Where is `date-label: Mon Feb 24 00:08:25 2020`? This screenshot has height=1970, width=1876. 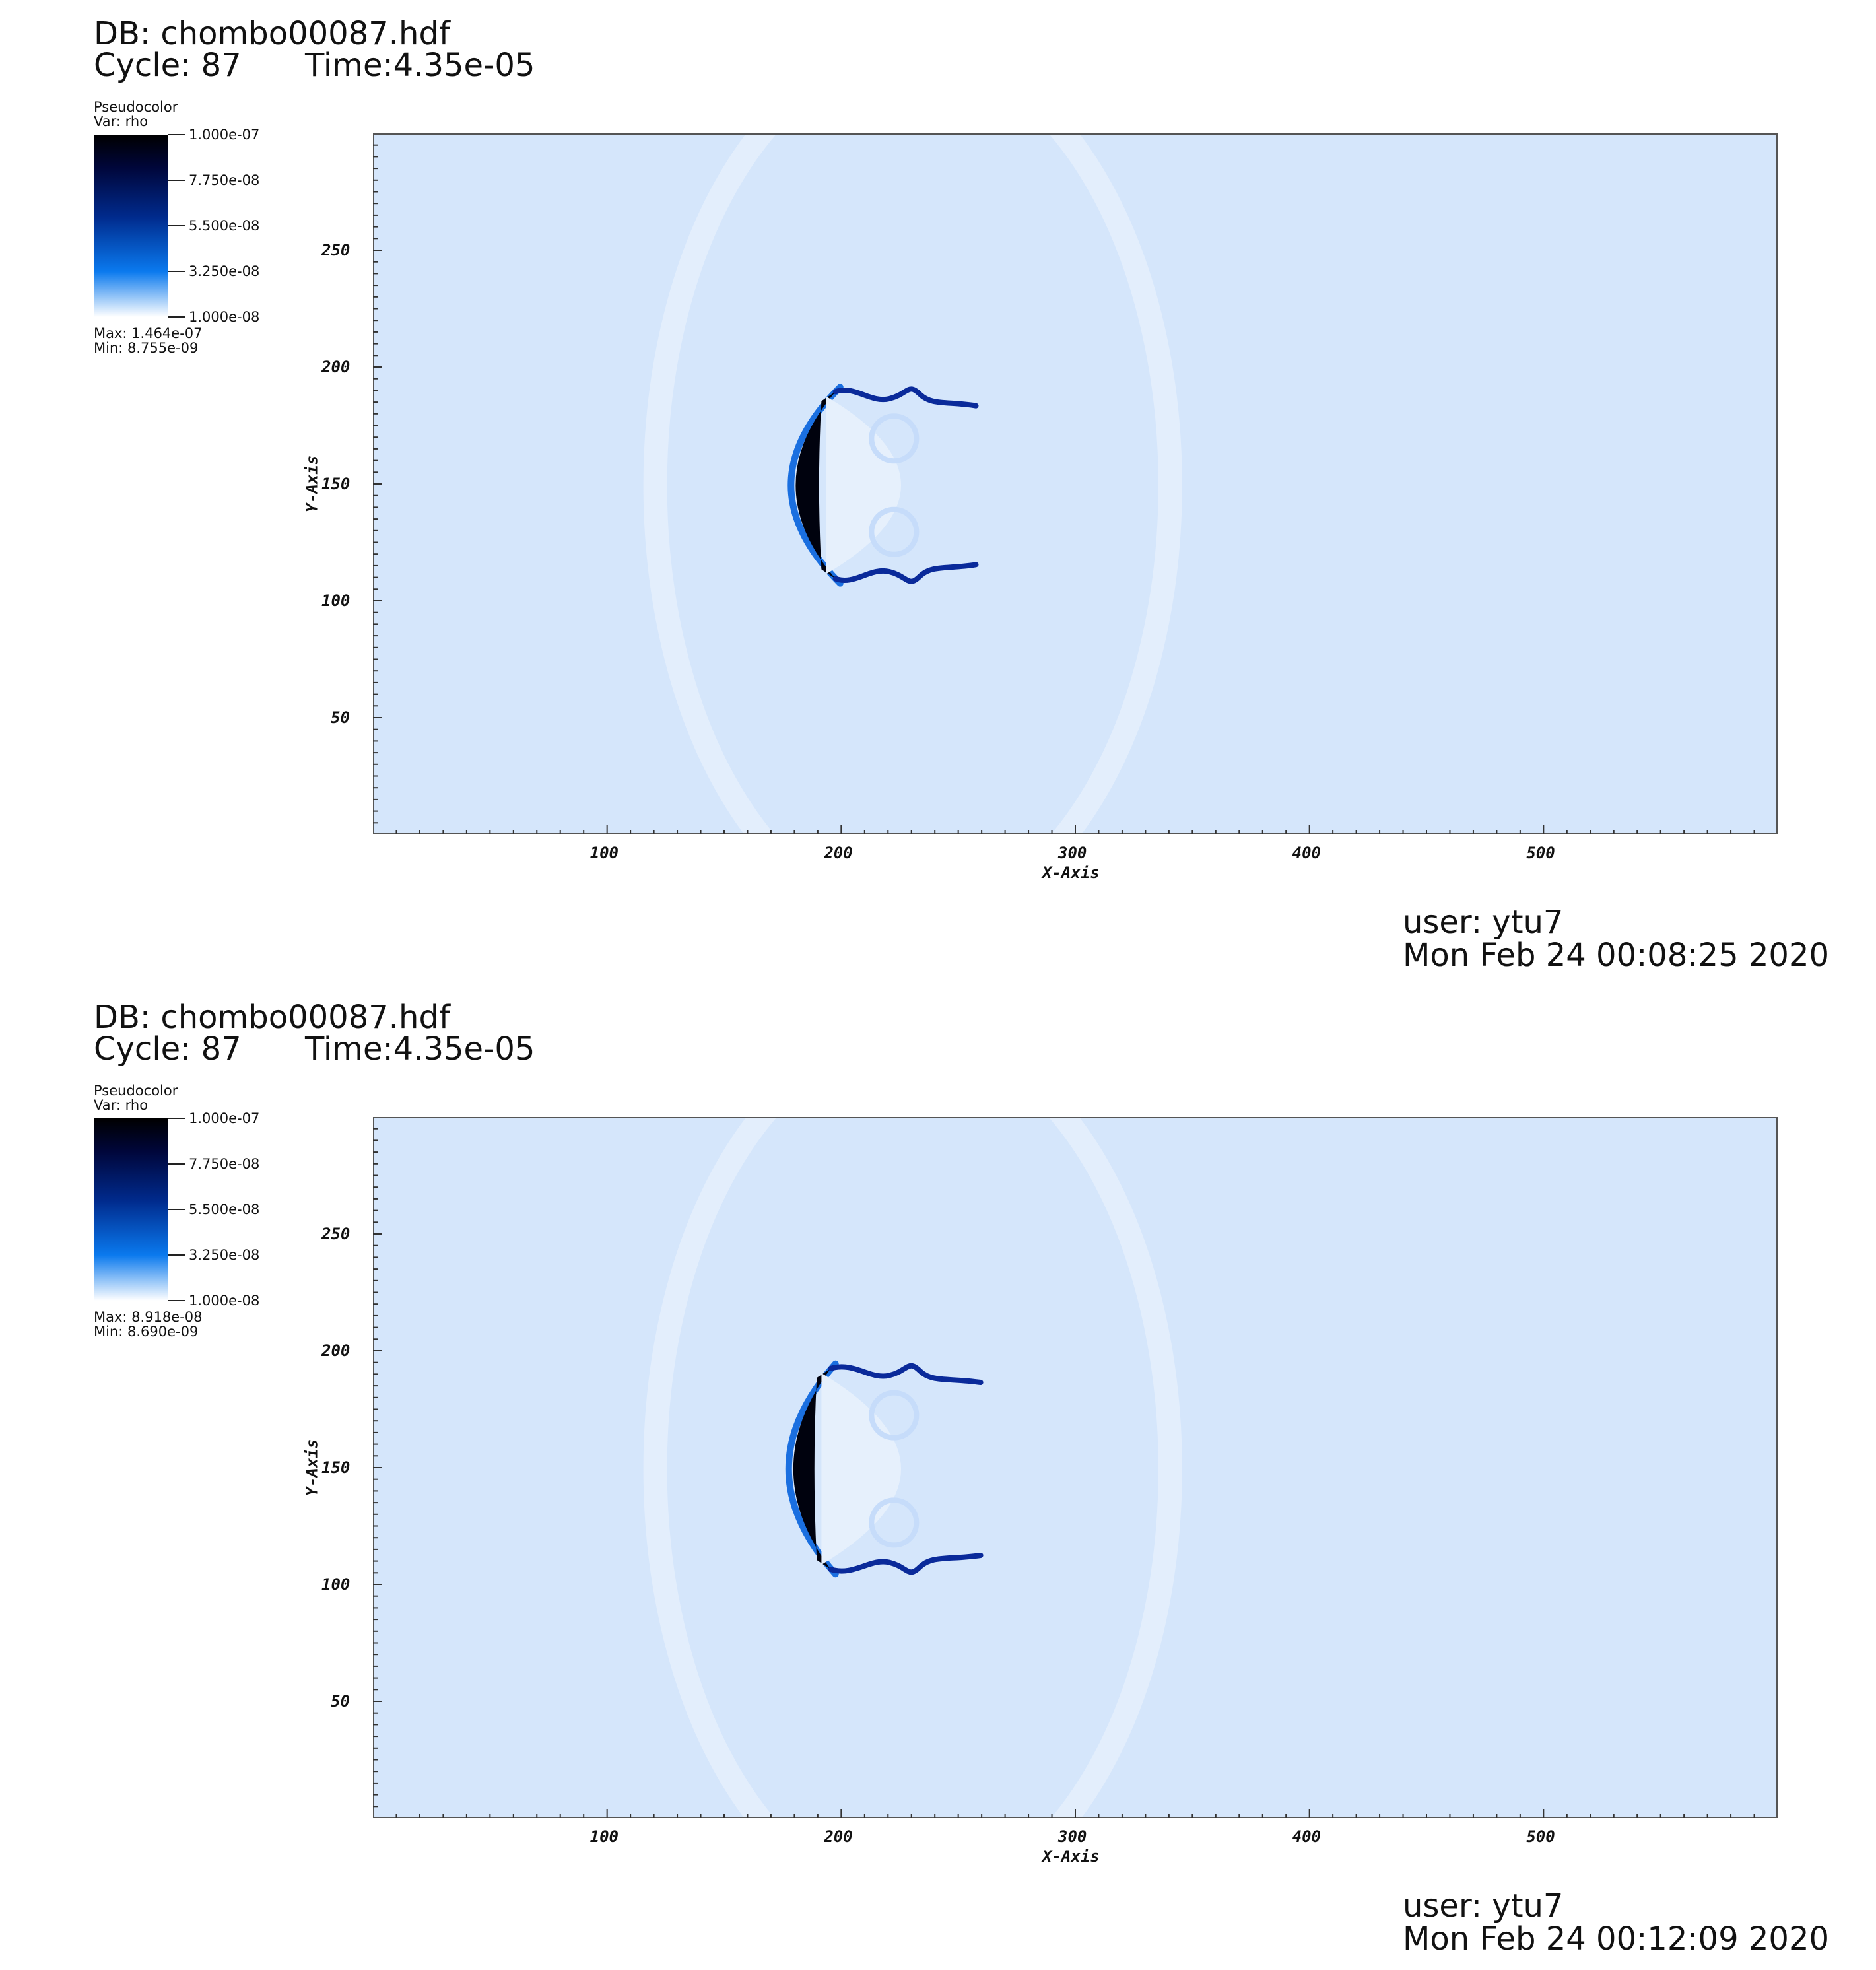 date-label: Mon Feb 24 00:08:25 2020 is located at coordinates (1616, 956).